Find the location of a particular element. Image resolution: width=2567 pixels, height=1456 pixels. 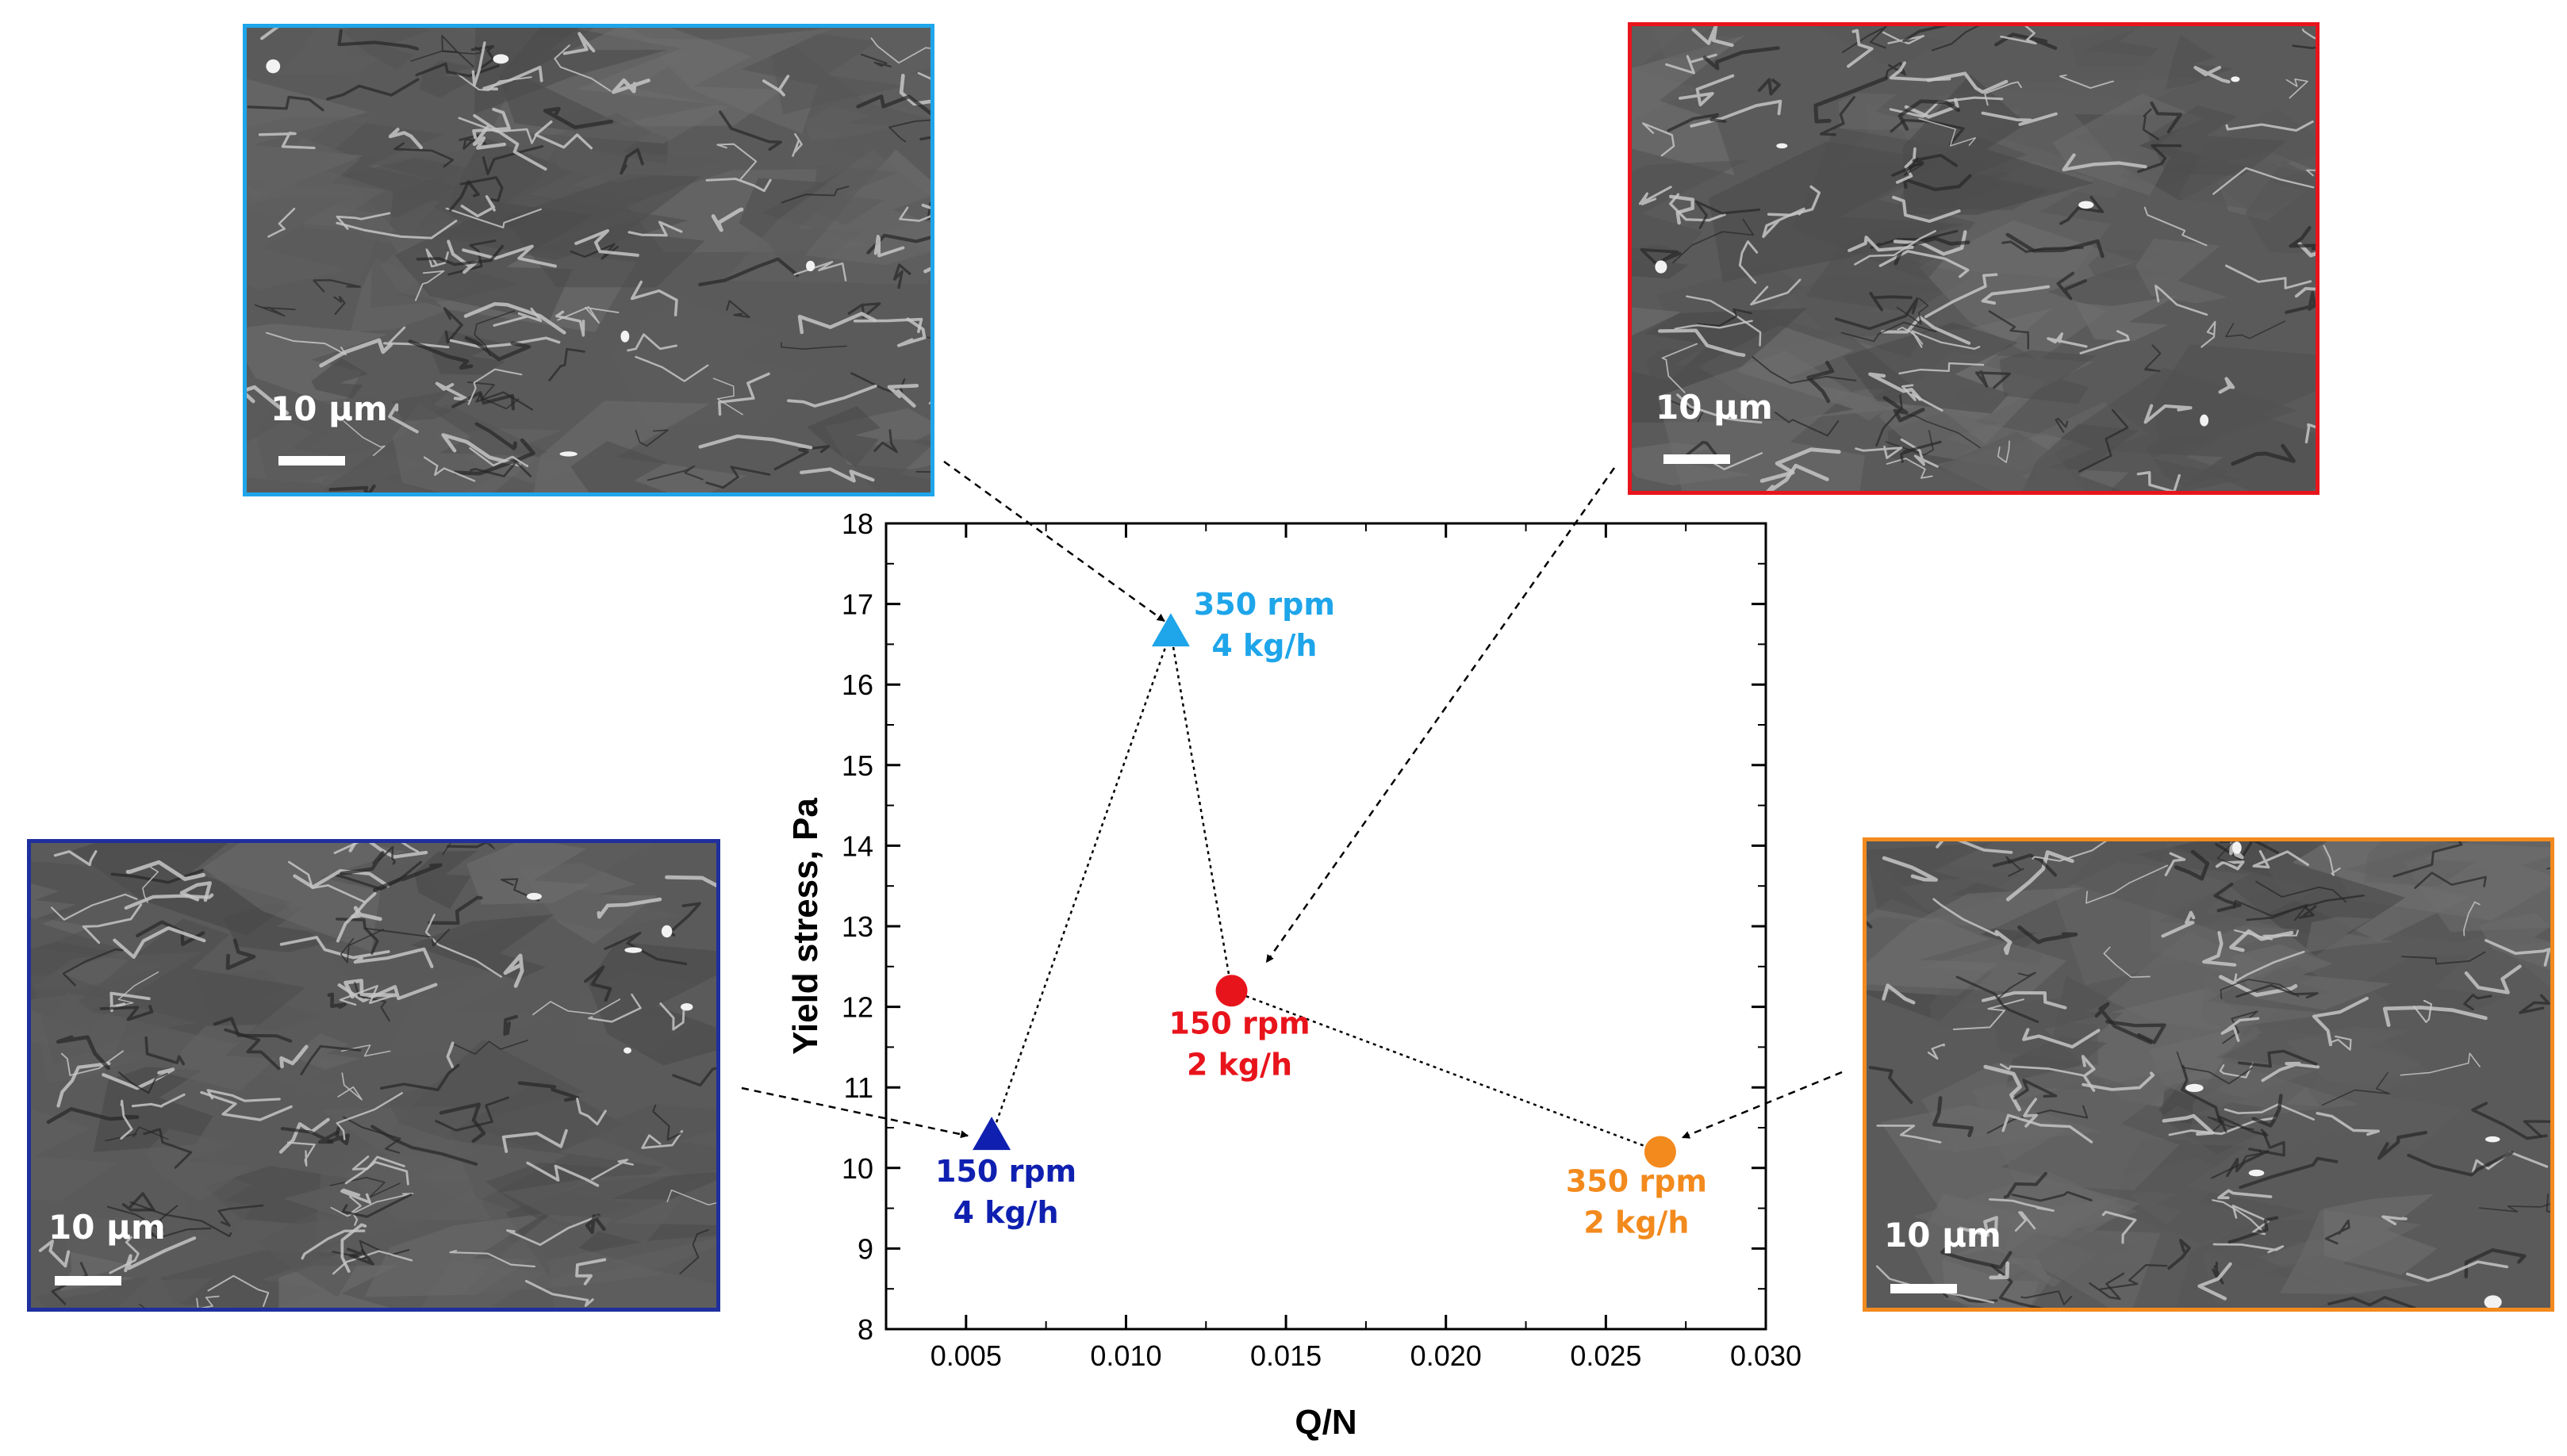

micrograph-texture is located at coordinates (588, 260).